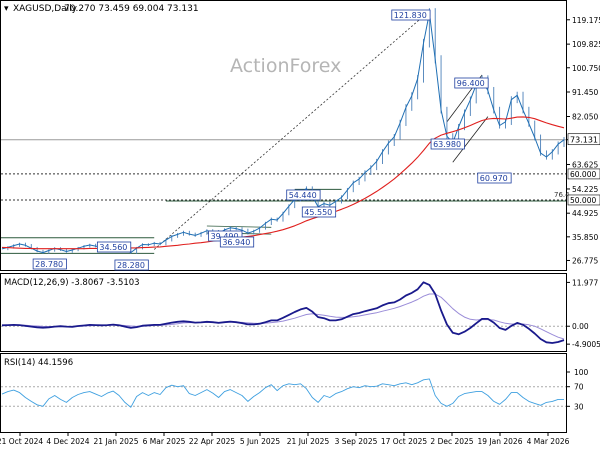 The height and width of the screenshot is (450, 600). What do you see at coordinates (451, 441) in the screenshot?
I see `x-tick-label: 2 Dec 2025` at bounding box center [451, 441].